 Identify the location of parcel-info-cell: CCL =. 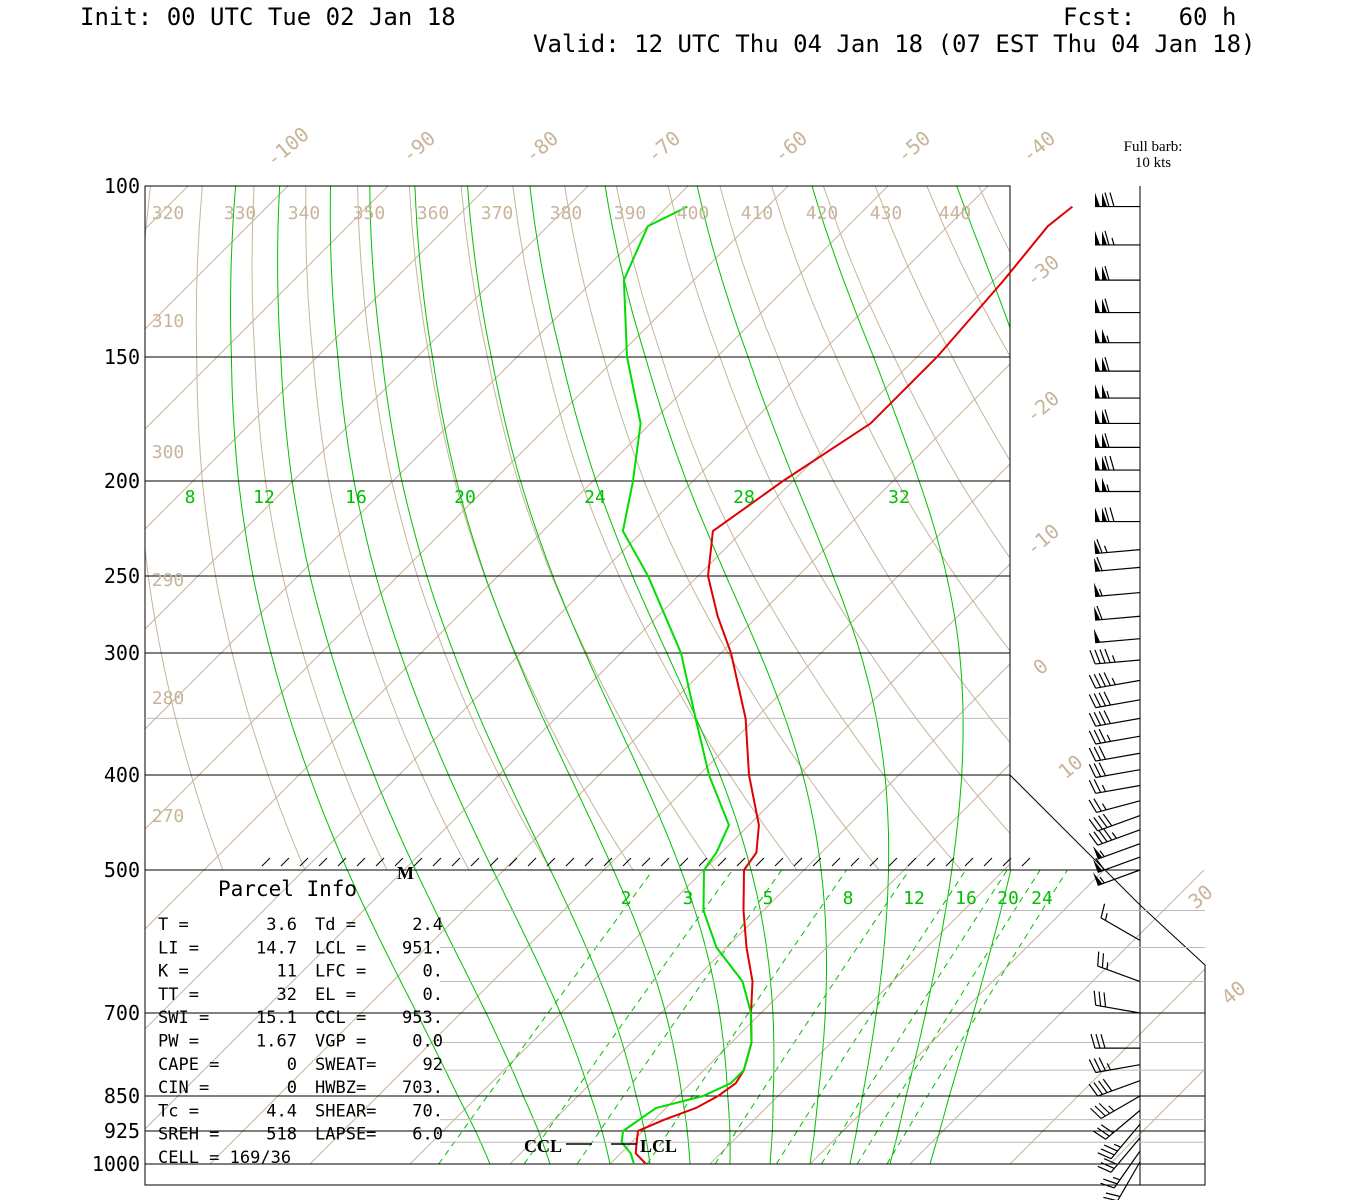
(340, 1018).